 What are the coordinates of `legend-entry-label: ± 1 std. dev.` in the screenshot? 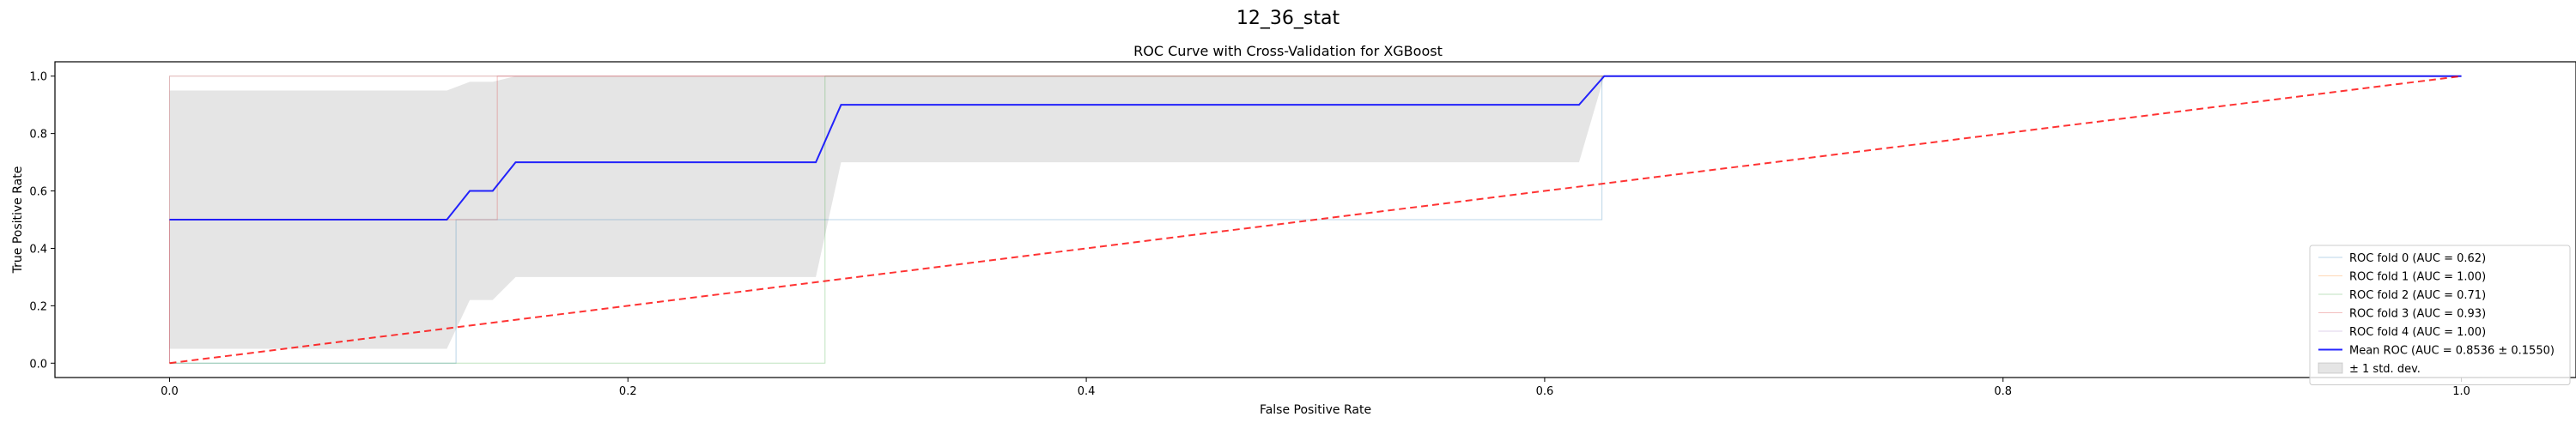 It's located at (2385, 369).